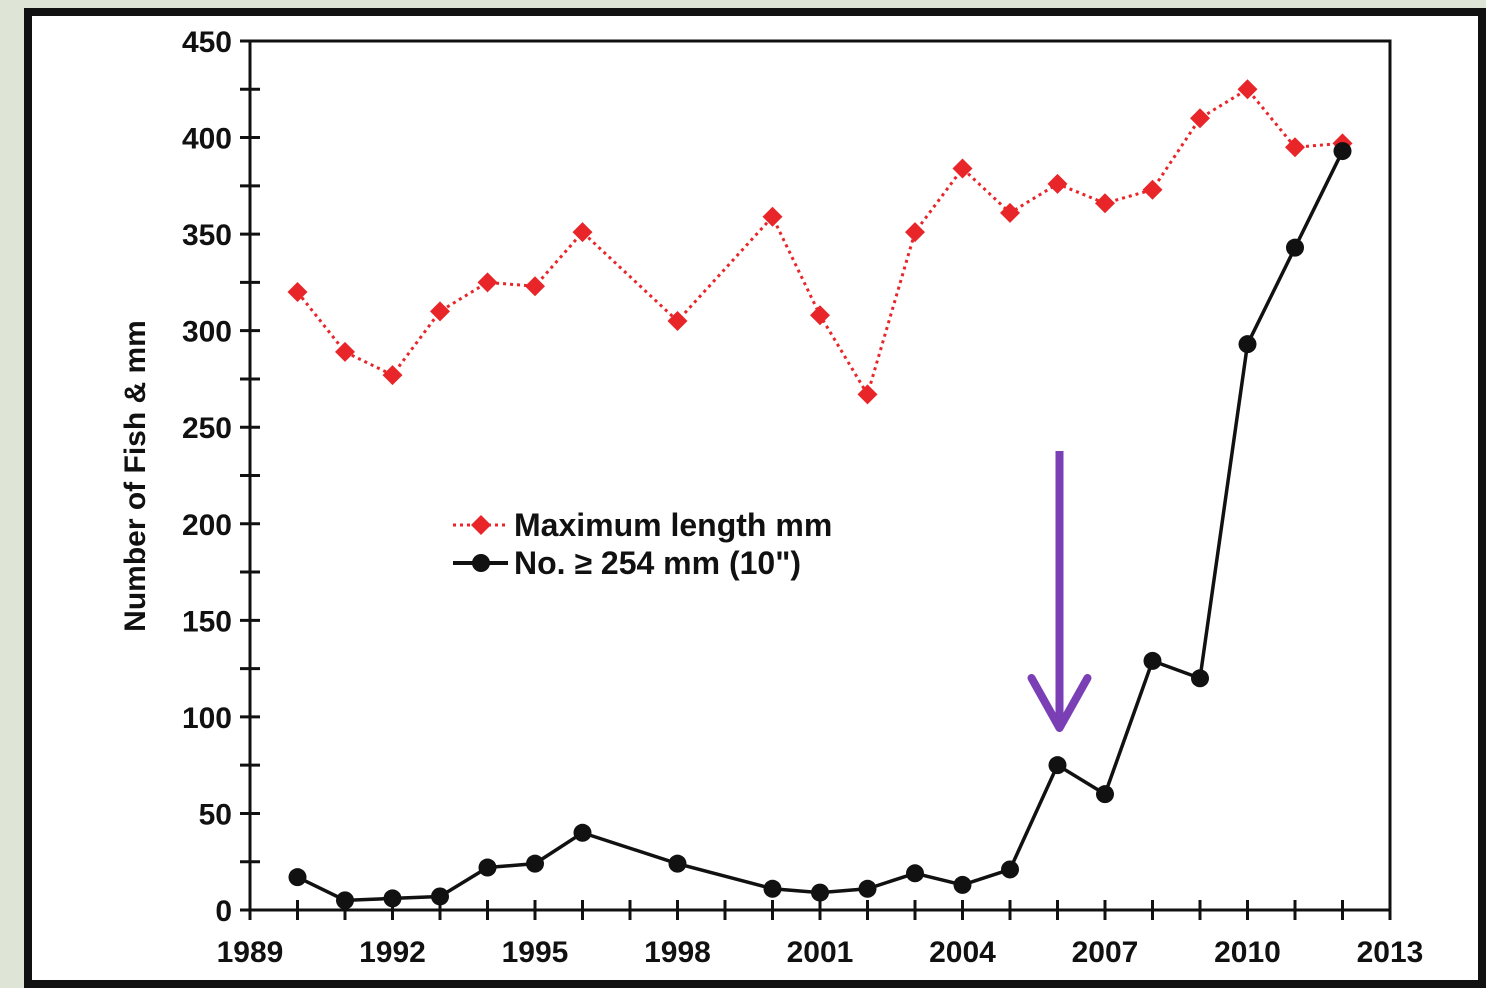 This screenshot has width=1486, height=988. What do you see at coordinates (481, 563) in the screenshot?
I see `legend-marker-count` at bounding box center [481, 563].